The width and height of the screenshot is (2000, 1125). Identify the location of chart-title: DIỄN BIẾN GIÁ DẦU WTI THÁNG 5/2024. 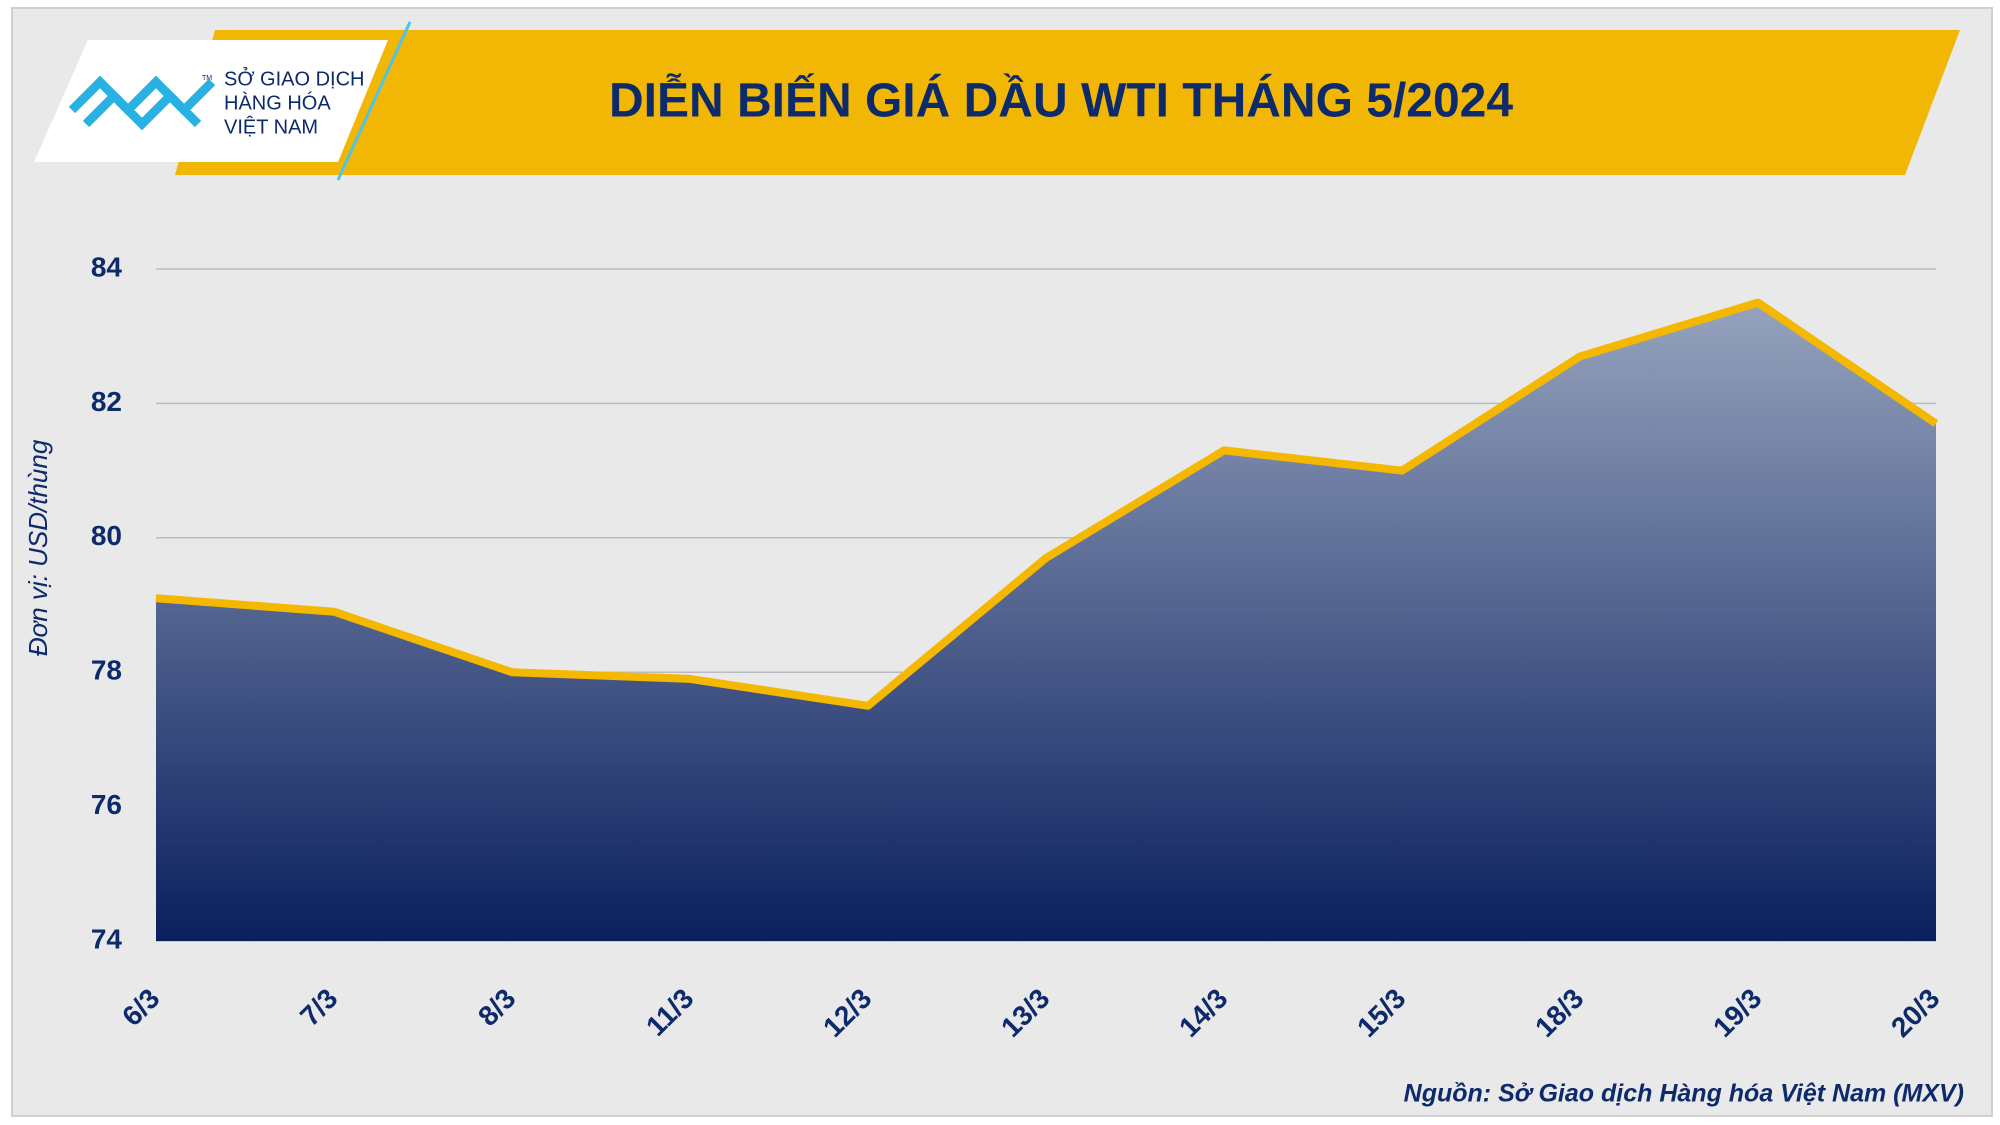
(1061, 101).